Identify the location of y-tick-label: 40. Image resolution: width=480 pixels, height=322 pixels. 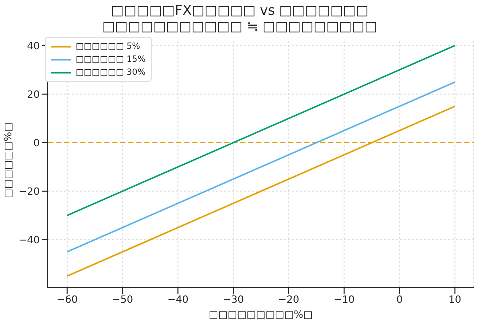
(33, 46).